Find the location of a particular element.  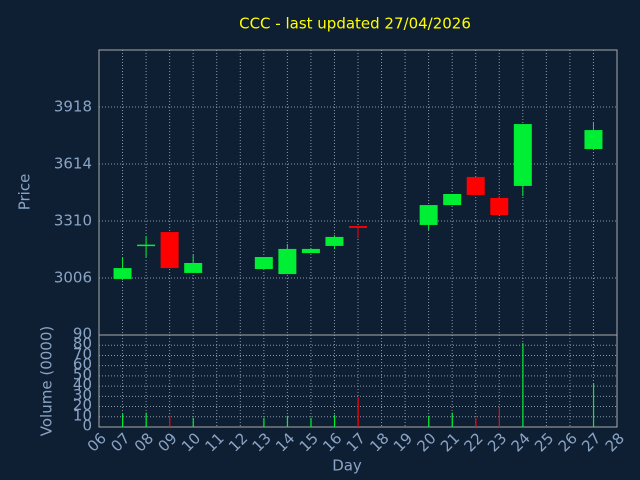

y-tick-label: 60 is located at coordinates (82, 364).